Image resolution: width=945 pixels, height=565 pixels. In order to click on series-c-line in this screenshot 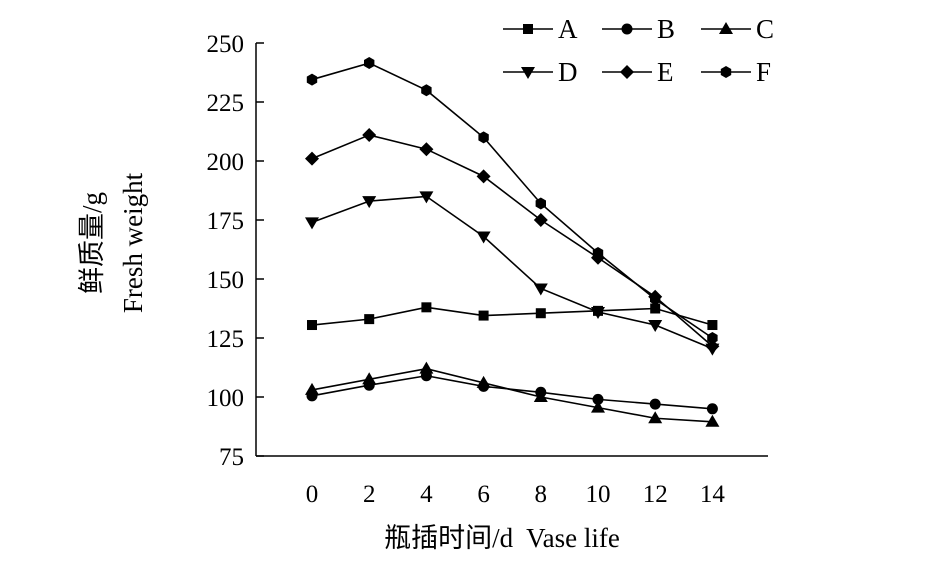, I will do `click(512, 395)`.